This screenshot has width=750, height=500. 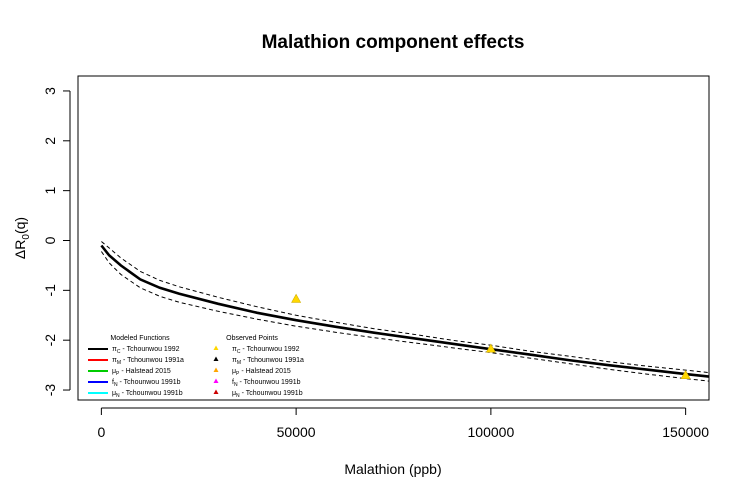 I want to click on x-tick-label: 150000, so click(x=685, y=432).